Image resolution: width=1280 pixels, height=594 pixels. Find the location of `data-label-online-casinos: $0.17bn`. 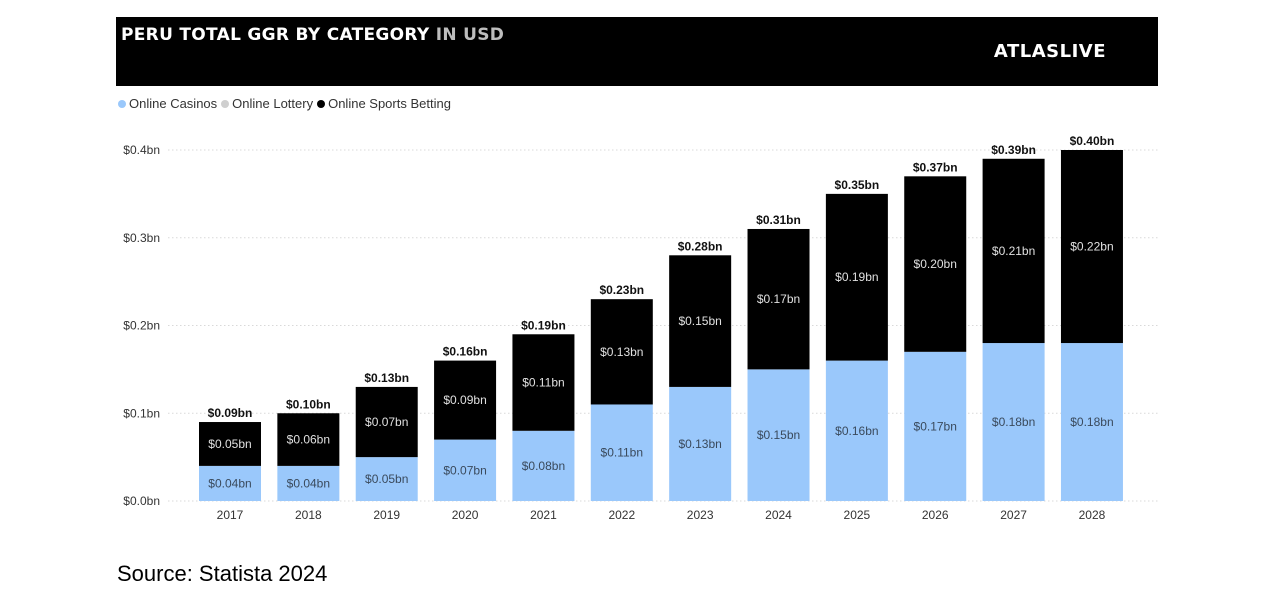

data-label-online-casinos: $0.17bn is located at coordinates (935, 426).